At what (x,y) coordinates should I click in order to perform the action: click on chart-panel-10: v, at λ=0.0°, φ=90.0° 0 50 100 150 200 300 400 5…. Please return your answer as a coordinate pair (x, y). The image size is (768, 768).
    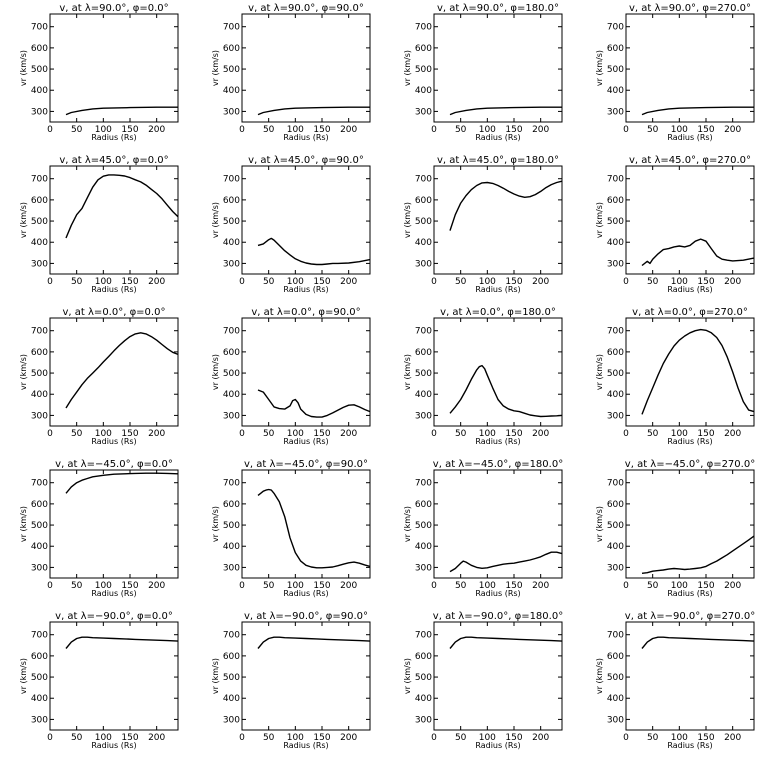
    Looking at the image, I should click on (291, 376).